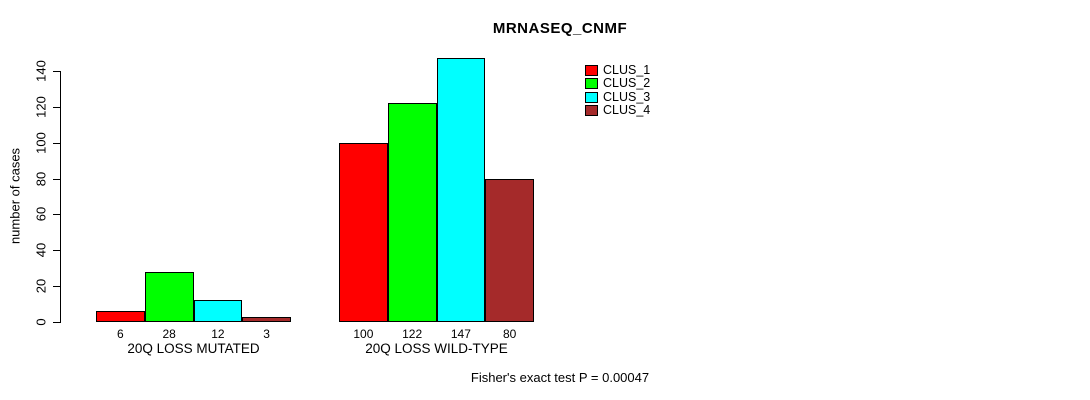  What do you see at coordinates (412, 212) in the screenshot?
I see `bar-clus_2-wild-type` at bounding box center [412, 212].